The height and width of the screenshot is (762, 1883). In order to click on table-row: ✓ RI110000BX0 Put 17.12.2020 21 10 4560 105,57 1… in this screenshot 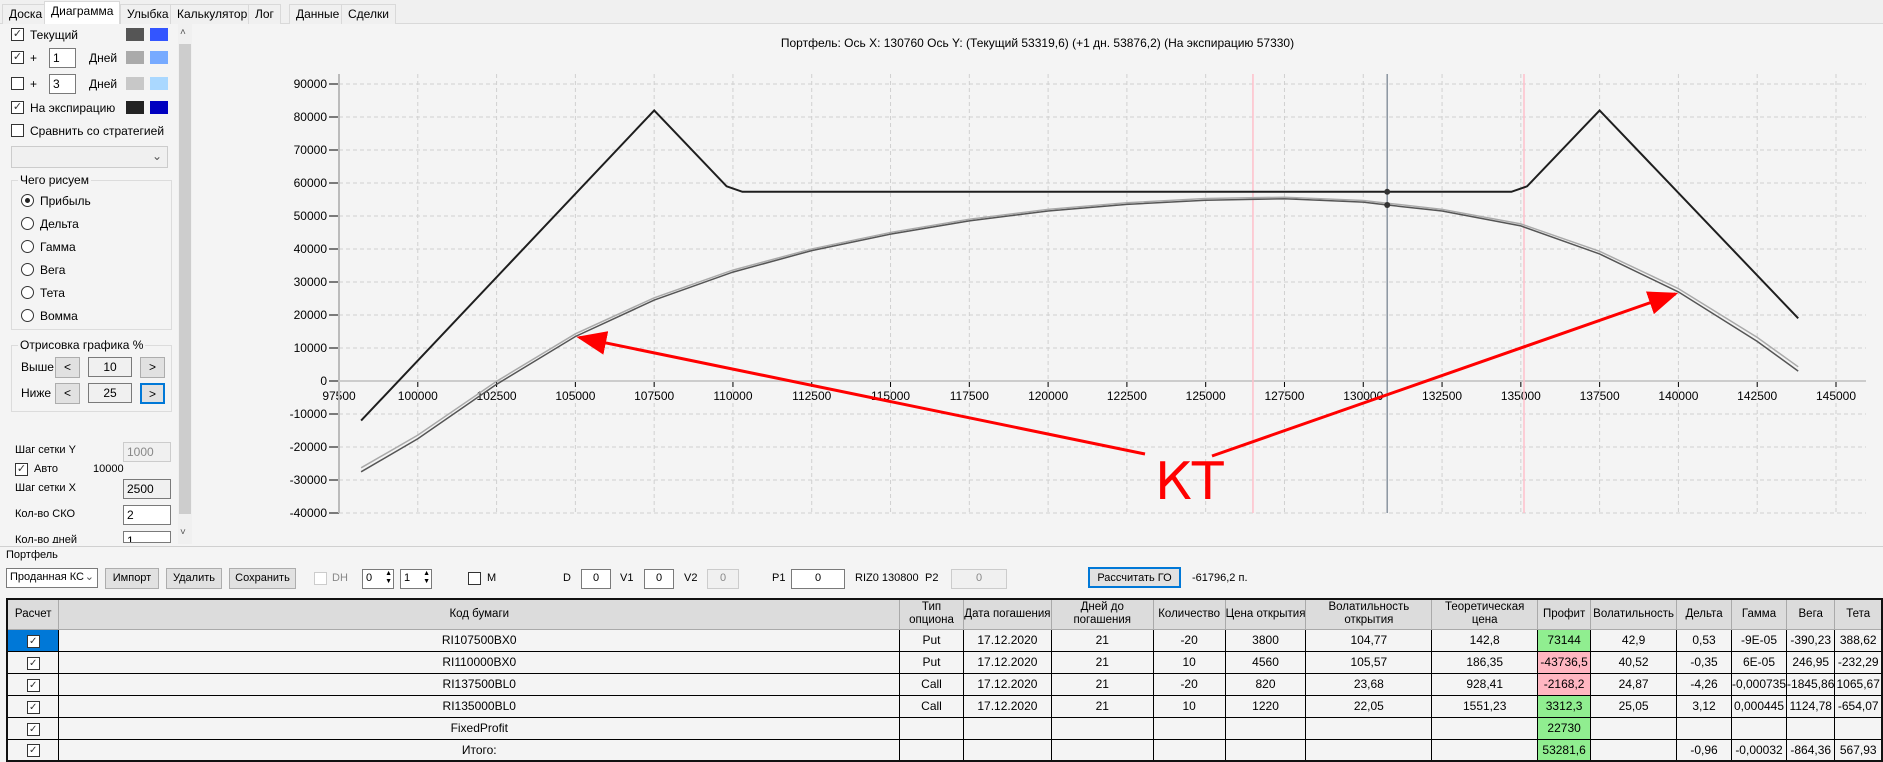, I will do `click(944, 662)`.